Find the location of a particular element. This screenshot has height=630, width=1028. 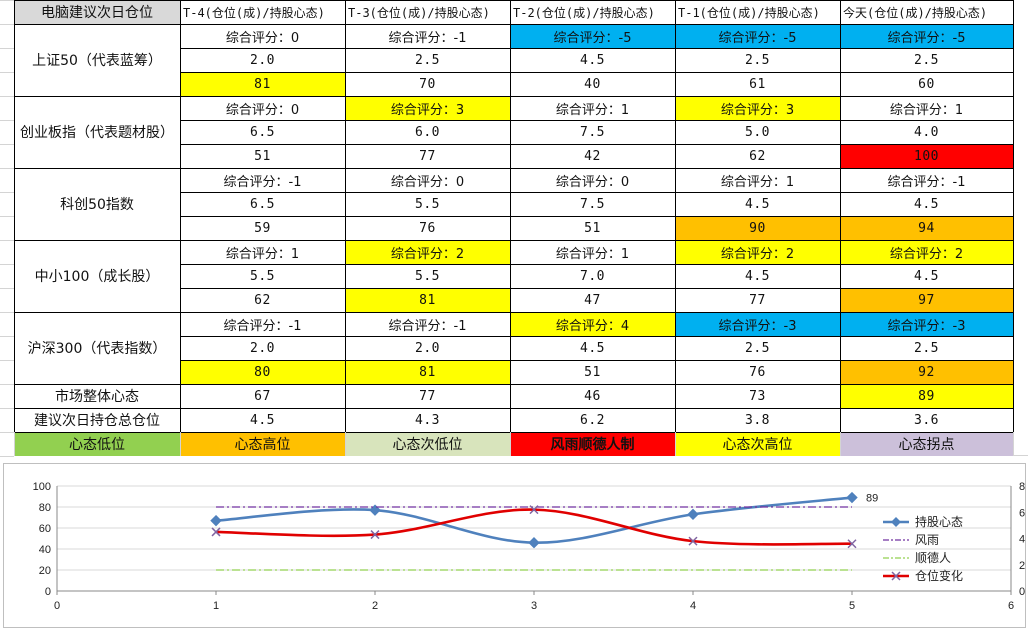

score-cell: 综合评分：4 is located at coordinates (592, 324).